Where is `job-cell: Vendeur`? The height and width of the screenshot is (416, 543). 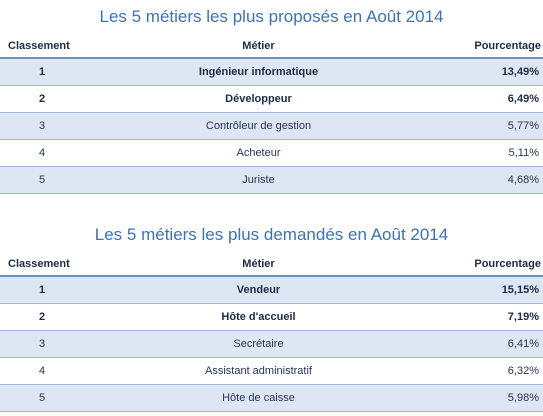 job-cell: Vendeur is located at coordinates (258, 290).